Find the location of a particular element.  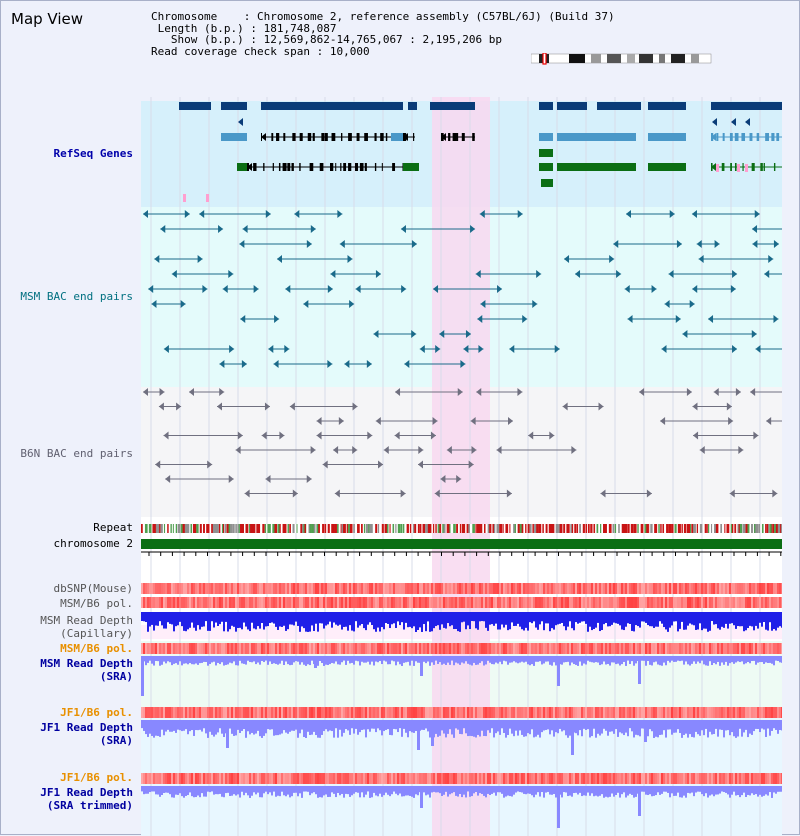

track-label-msm-depth-capillary: MSM Read Depth is located at coordinates (86, 620).